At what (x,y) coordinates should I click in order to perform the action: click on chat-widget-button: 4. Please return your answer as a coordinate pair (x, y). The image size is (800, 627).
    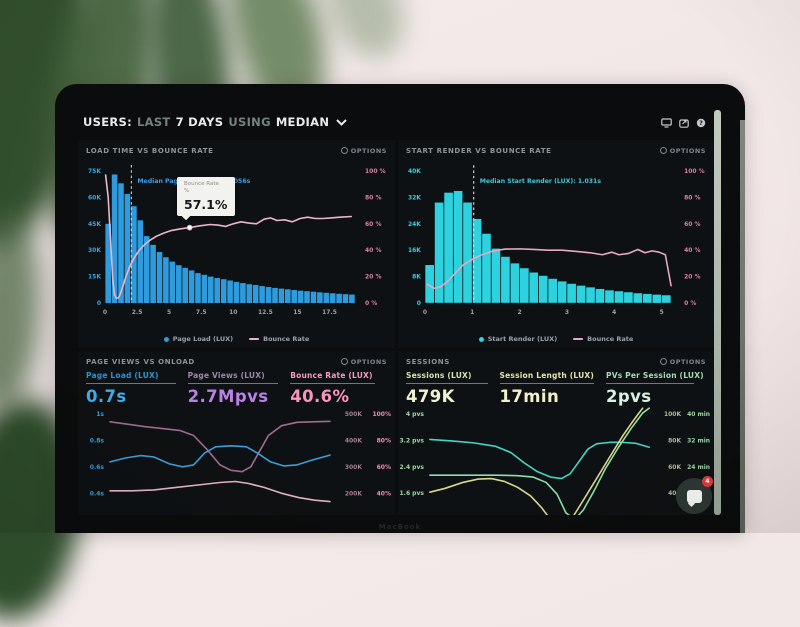
    Looking at the image, I should click on (694, 495).